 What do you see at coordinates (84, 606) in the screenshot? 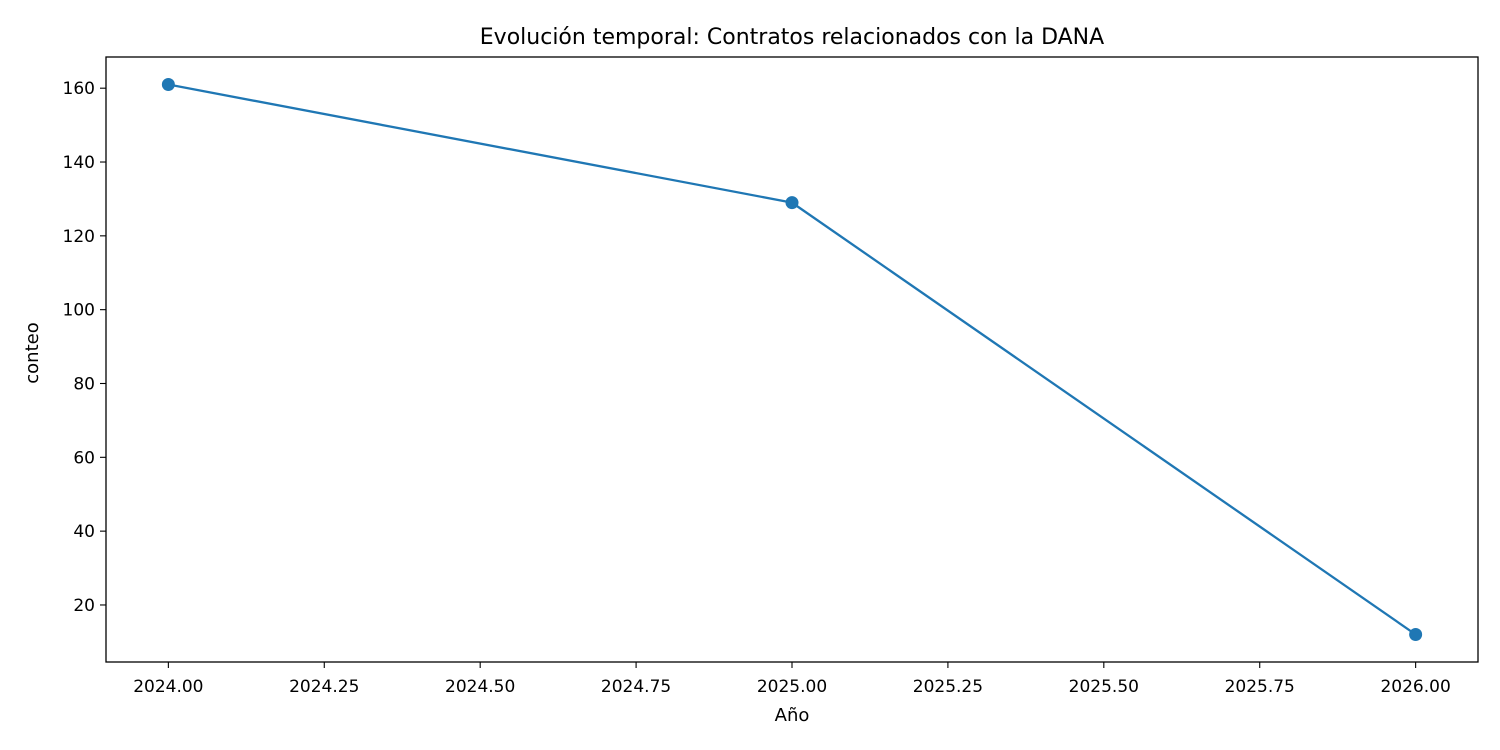
I see `y-tick-label: 20` at bounding box center [84, 606].